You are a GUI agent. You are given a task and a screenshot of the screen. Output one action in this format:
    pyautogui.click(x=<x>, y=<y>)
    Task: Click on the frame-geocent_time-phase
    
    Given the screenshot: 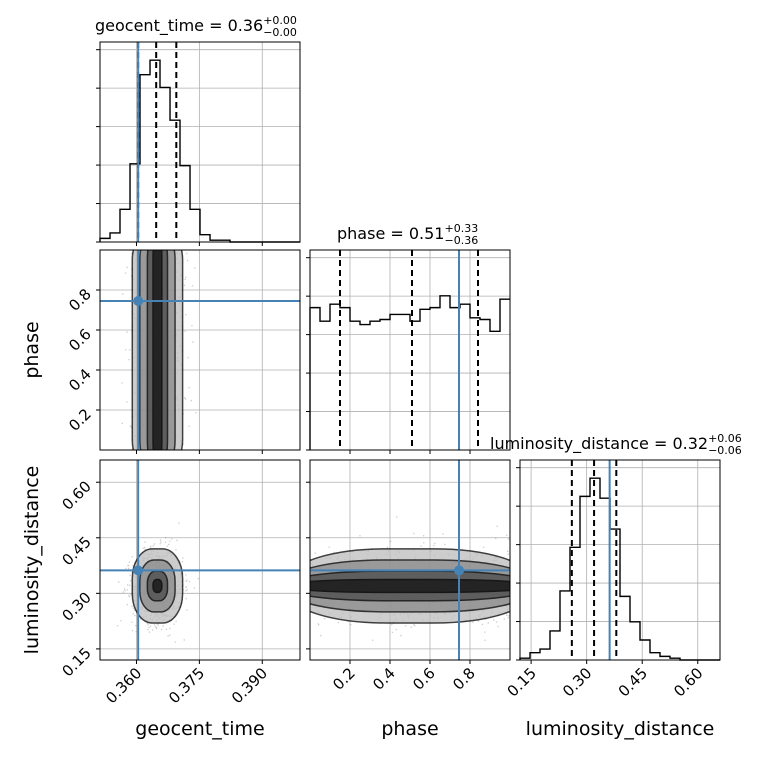 What is the action you would take?
    pyautogui.click(x=200, y=350)
    